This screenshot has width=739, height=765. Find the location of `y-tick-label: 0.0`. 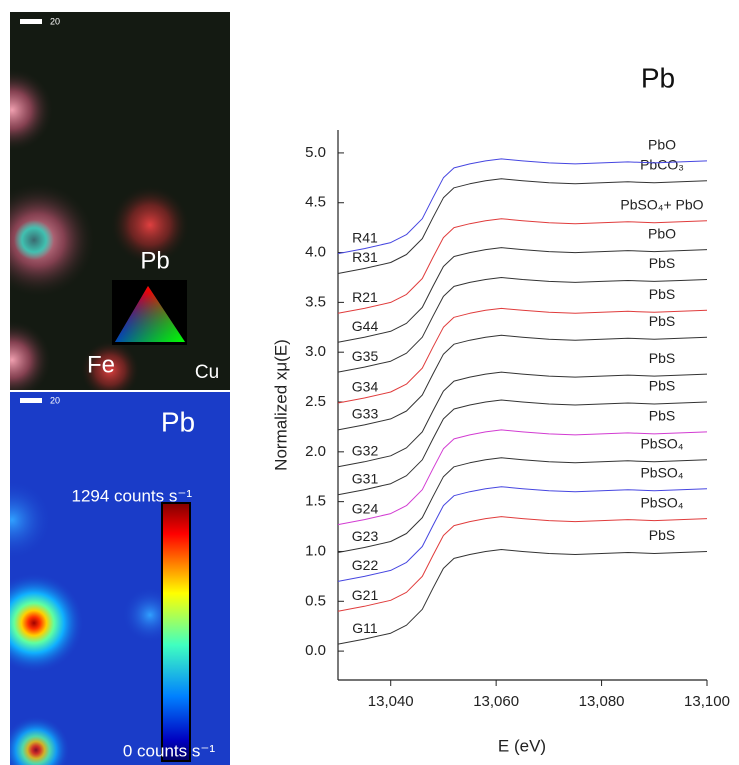

y-tick-label: 0.0 is located at coordinates (315, 650).